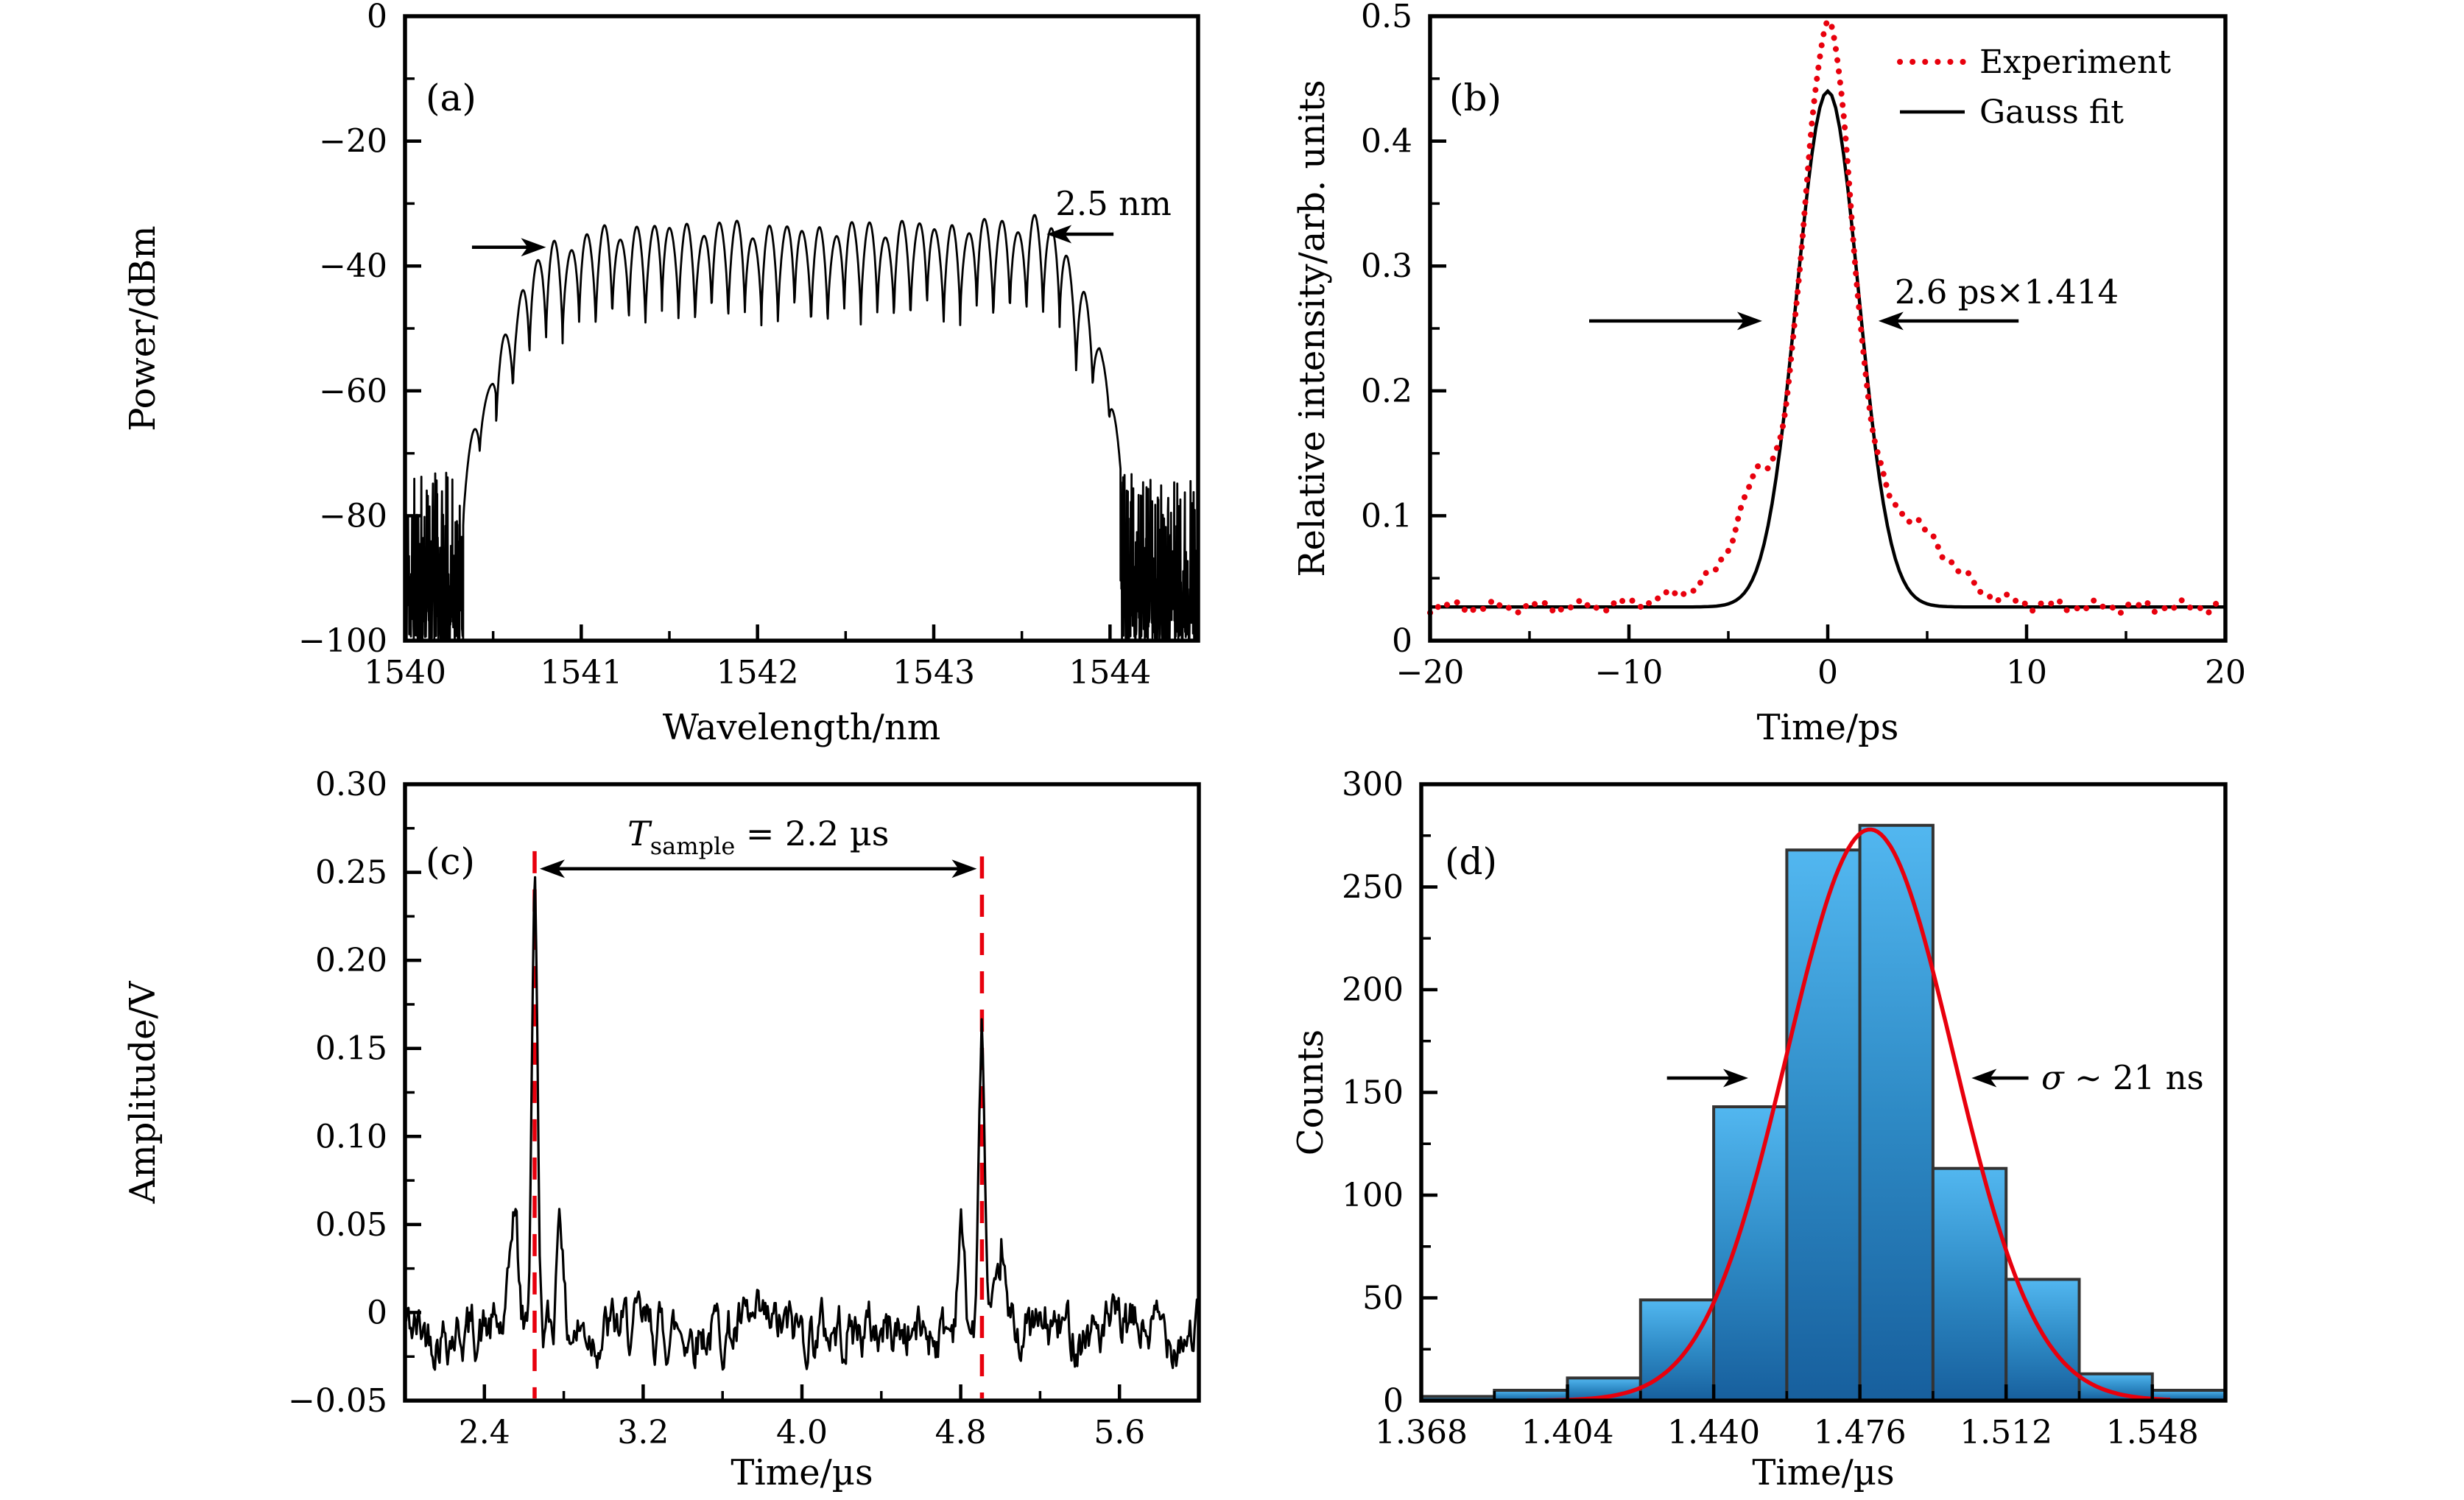 Image resolution: width=2464 pixels, height=1500 pixels. Describe the element at coordinates (758, 869) in the screenshot. I see `sample-period-arrow` at that location.